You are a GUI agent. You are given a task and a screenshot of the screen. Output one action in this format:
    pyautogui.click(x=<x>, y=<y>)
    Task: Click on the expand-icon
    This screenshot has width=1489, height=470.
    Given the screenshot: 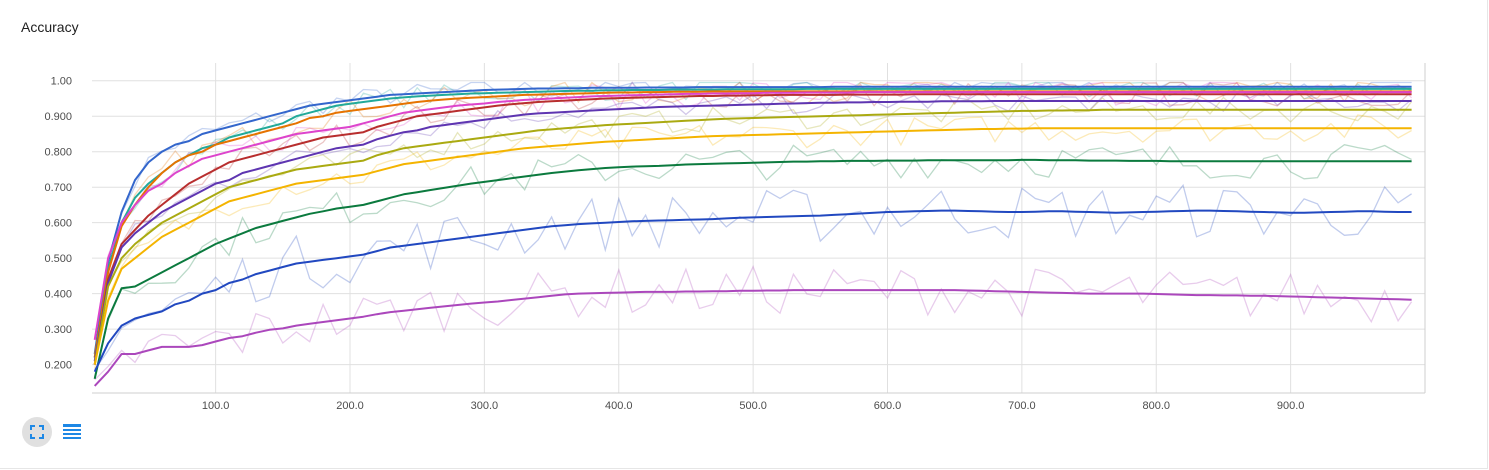 What is the action you would take?
    pyautogui.click(x=37, y=432)
    